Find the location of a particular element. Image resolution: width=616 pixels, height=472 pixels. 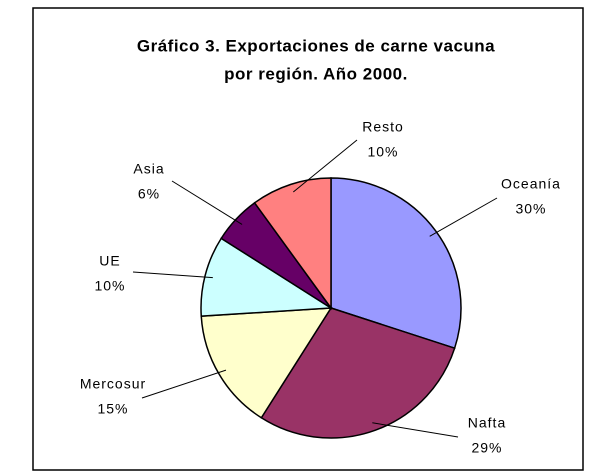

slice-value-label: 6% is located at coordinates (149, 194).